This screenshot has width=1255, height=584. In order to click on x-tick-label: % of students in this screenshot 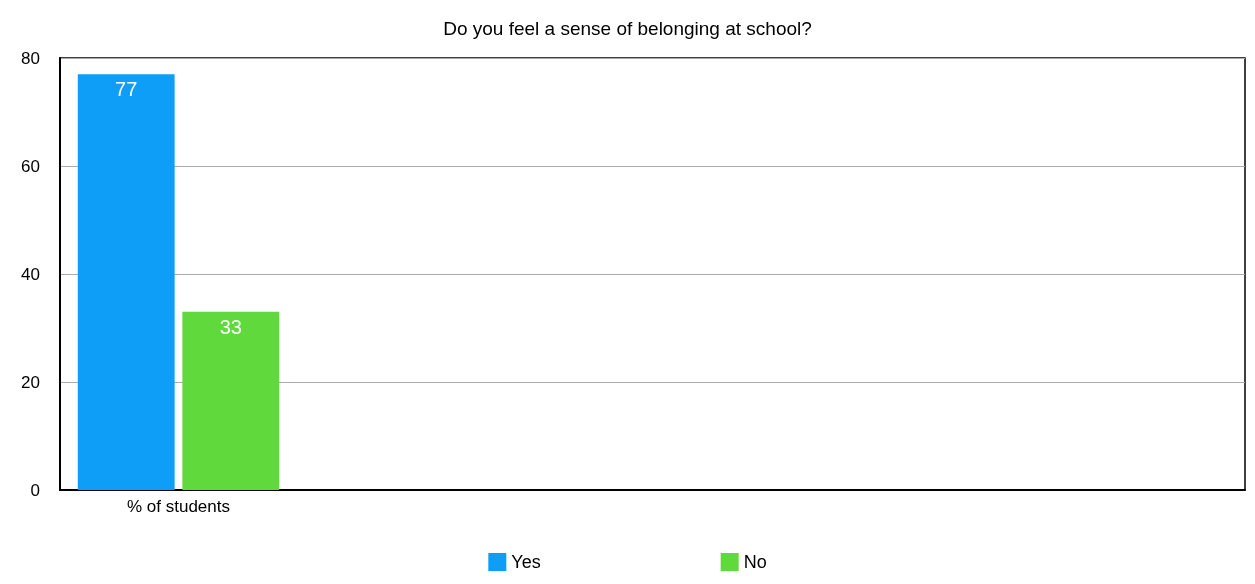, I will do `click(178, 506)`.